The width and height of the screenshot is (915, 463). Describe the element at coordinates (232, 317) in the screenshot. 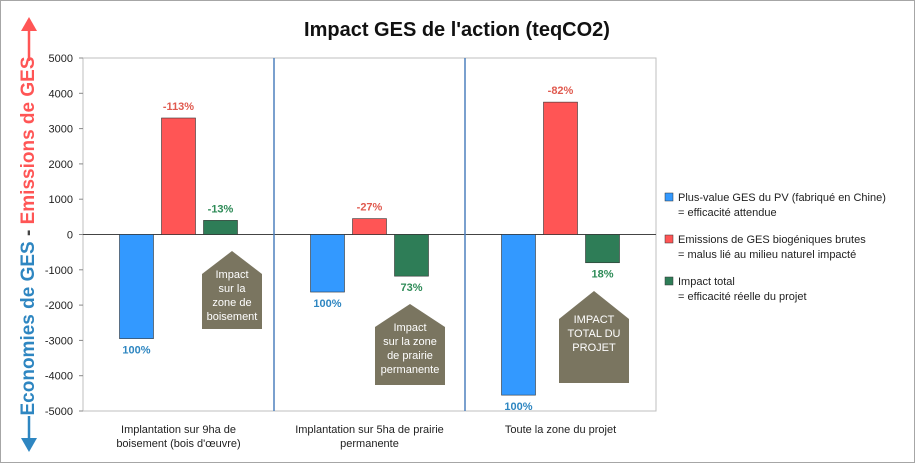

I see `annotation-text: boisement` at that location.